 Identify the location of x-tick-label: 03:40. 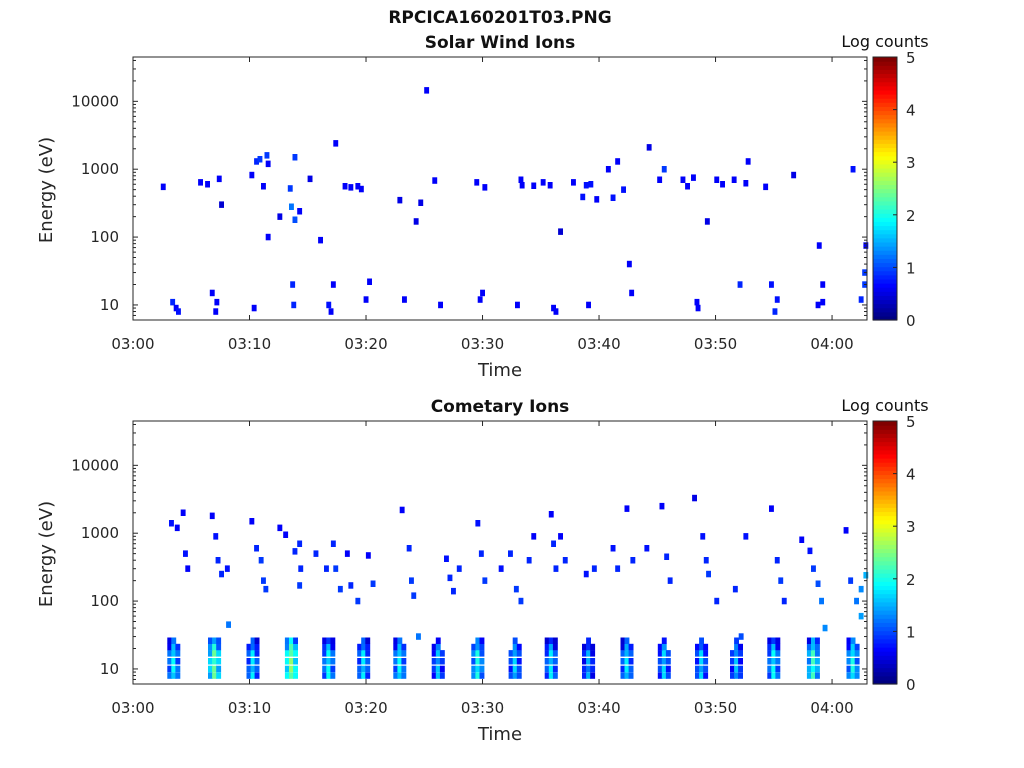
(598, 708).